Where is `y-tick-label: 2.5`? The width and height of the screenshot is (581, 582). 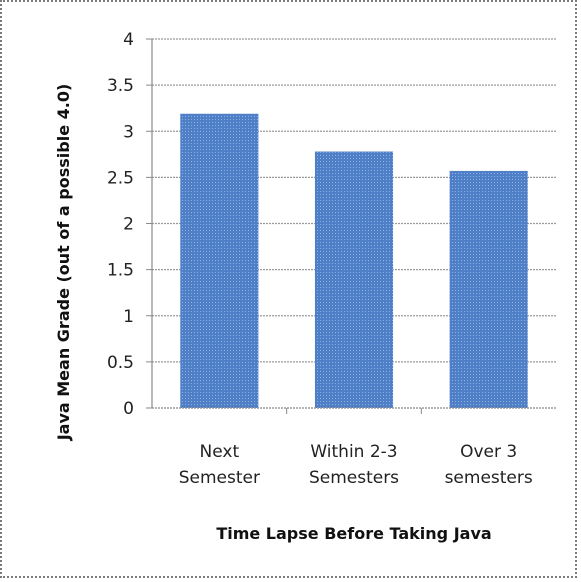
y-tick-label: 2.5 is located at coordinates (120, 178).